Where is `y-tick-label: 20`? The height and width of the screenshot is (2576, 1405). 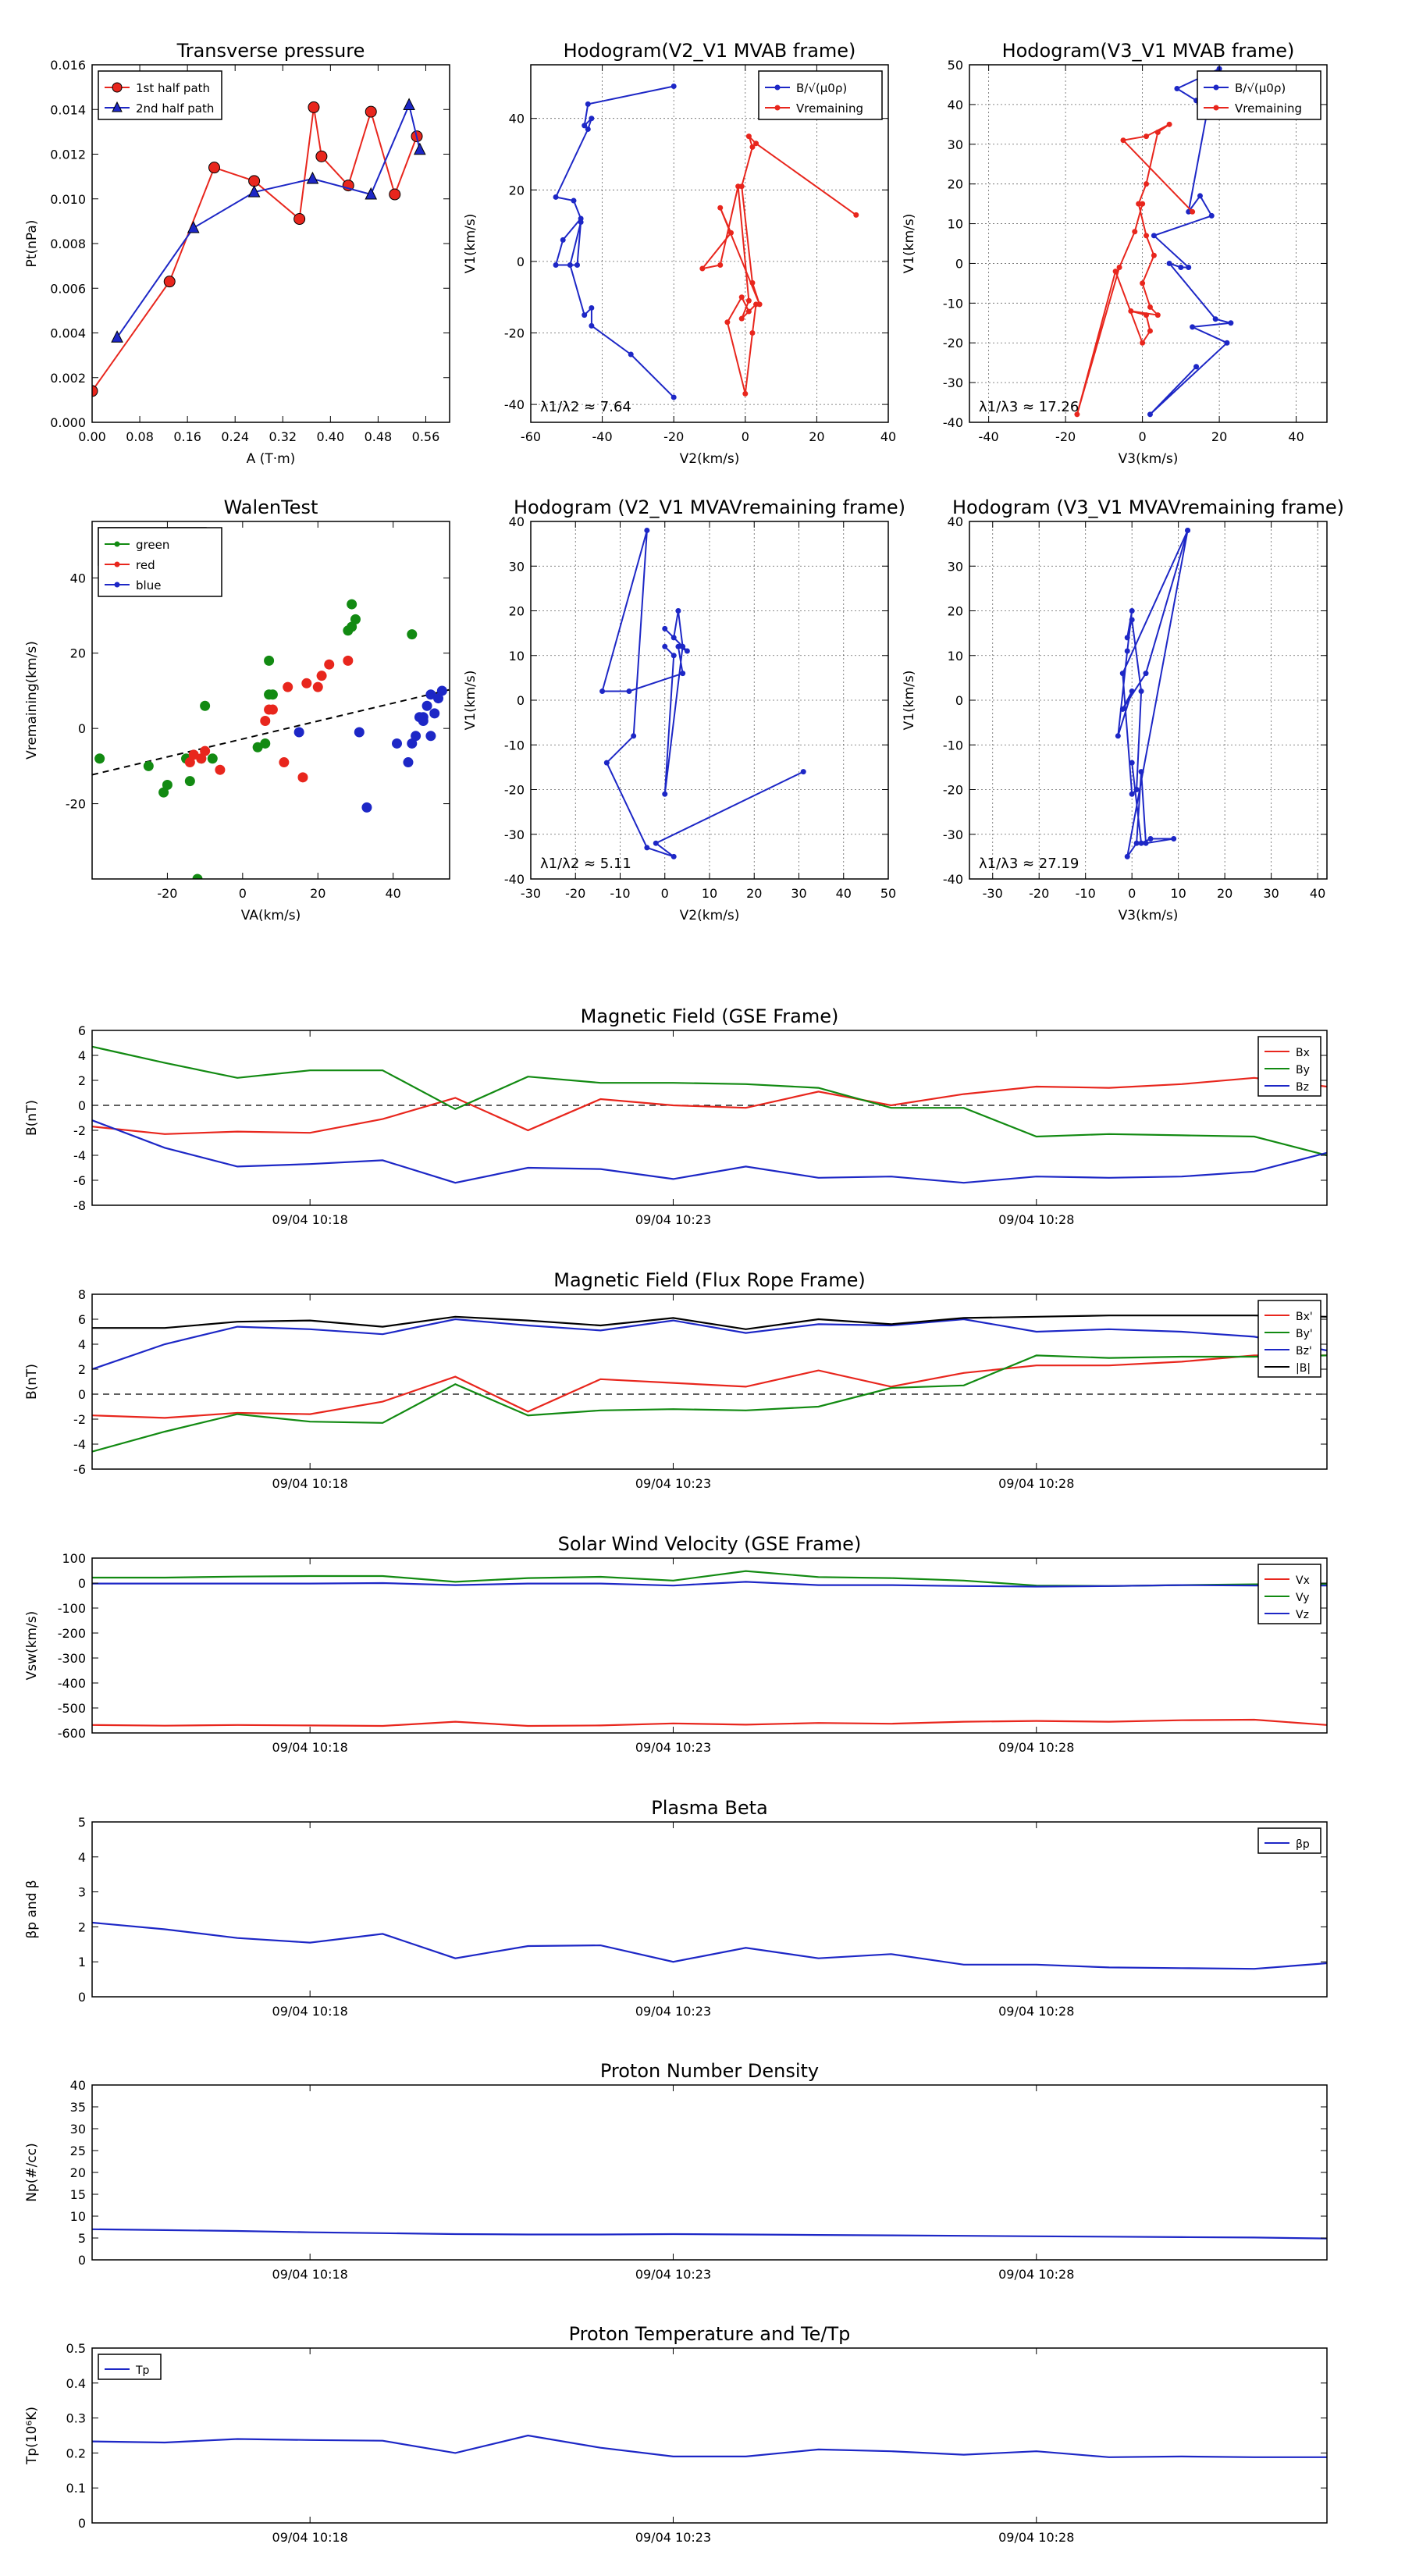 y-tick-label: 20 is located at coordinates (517, 611).